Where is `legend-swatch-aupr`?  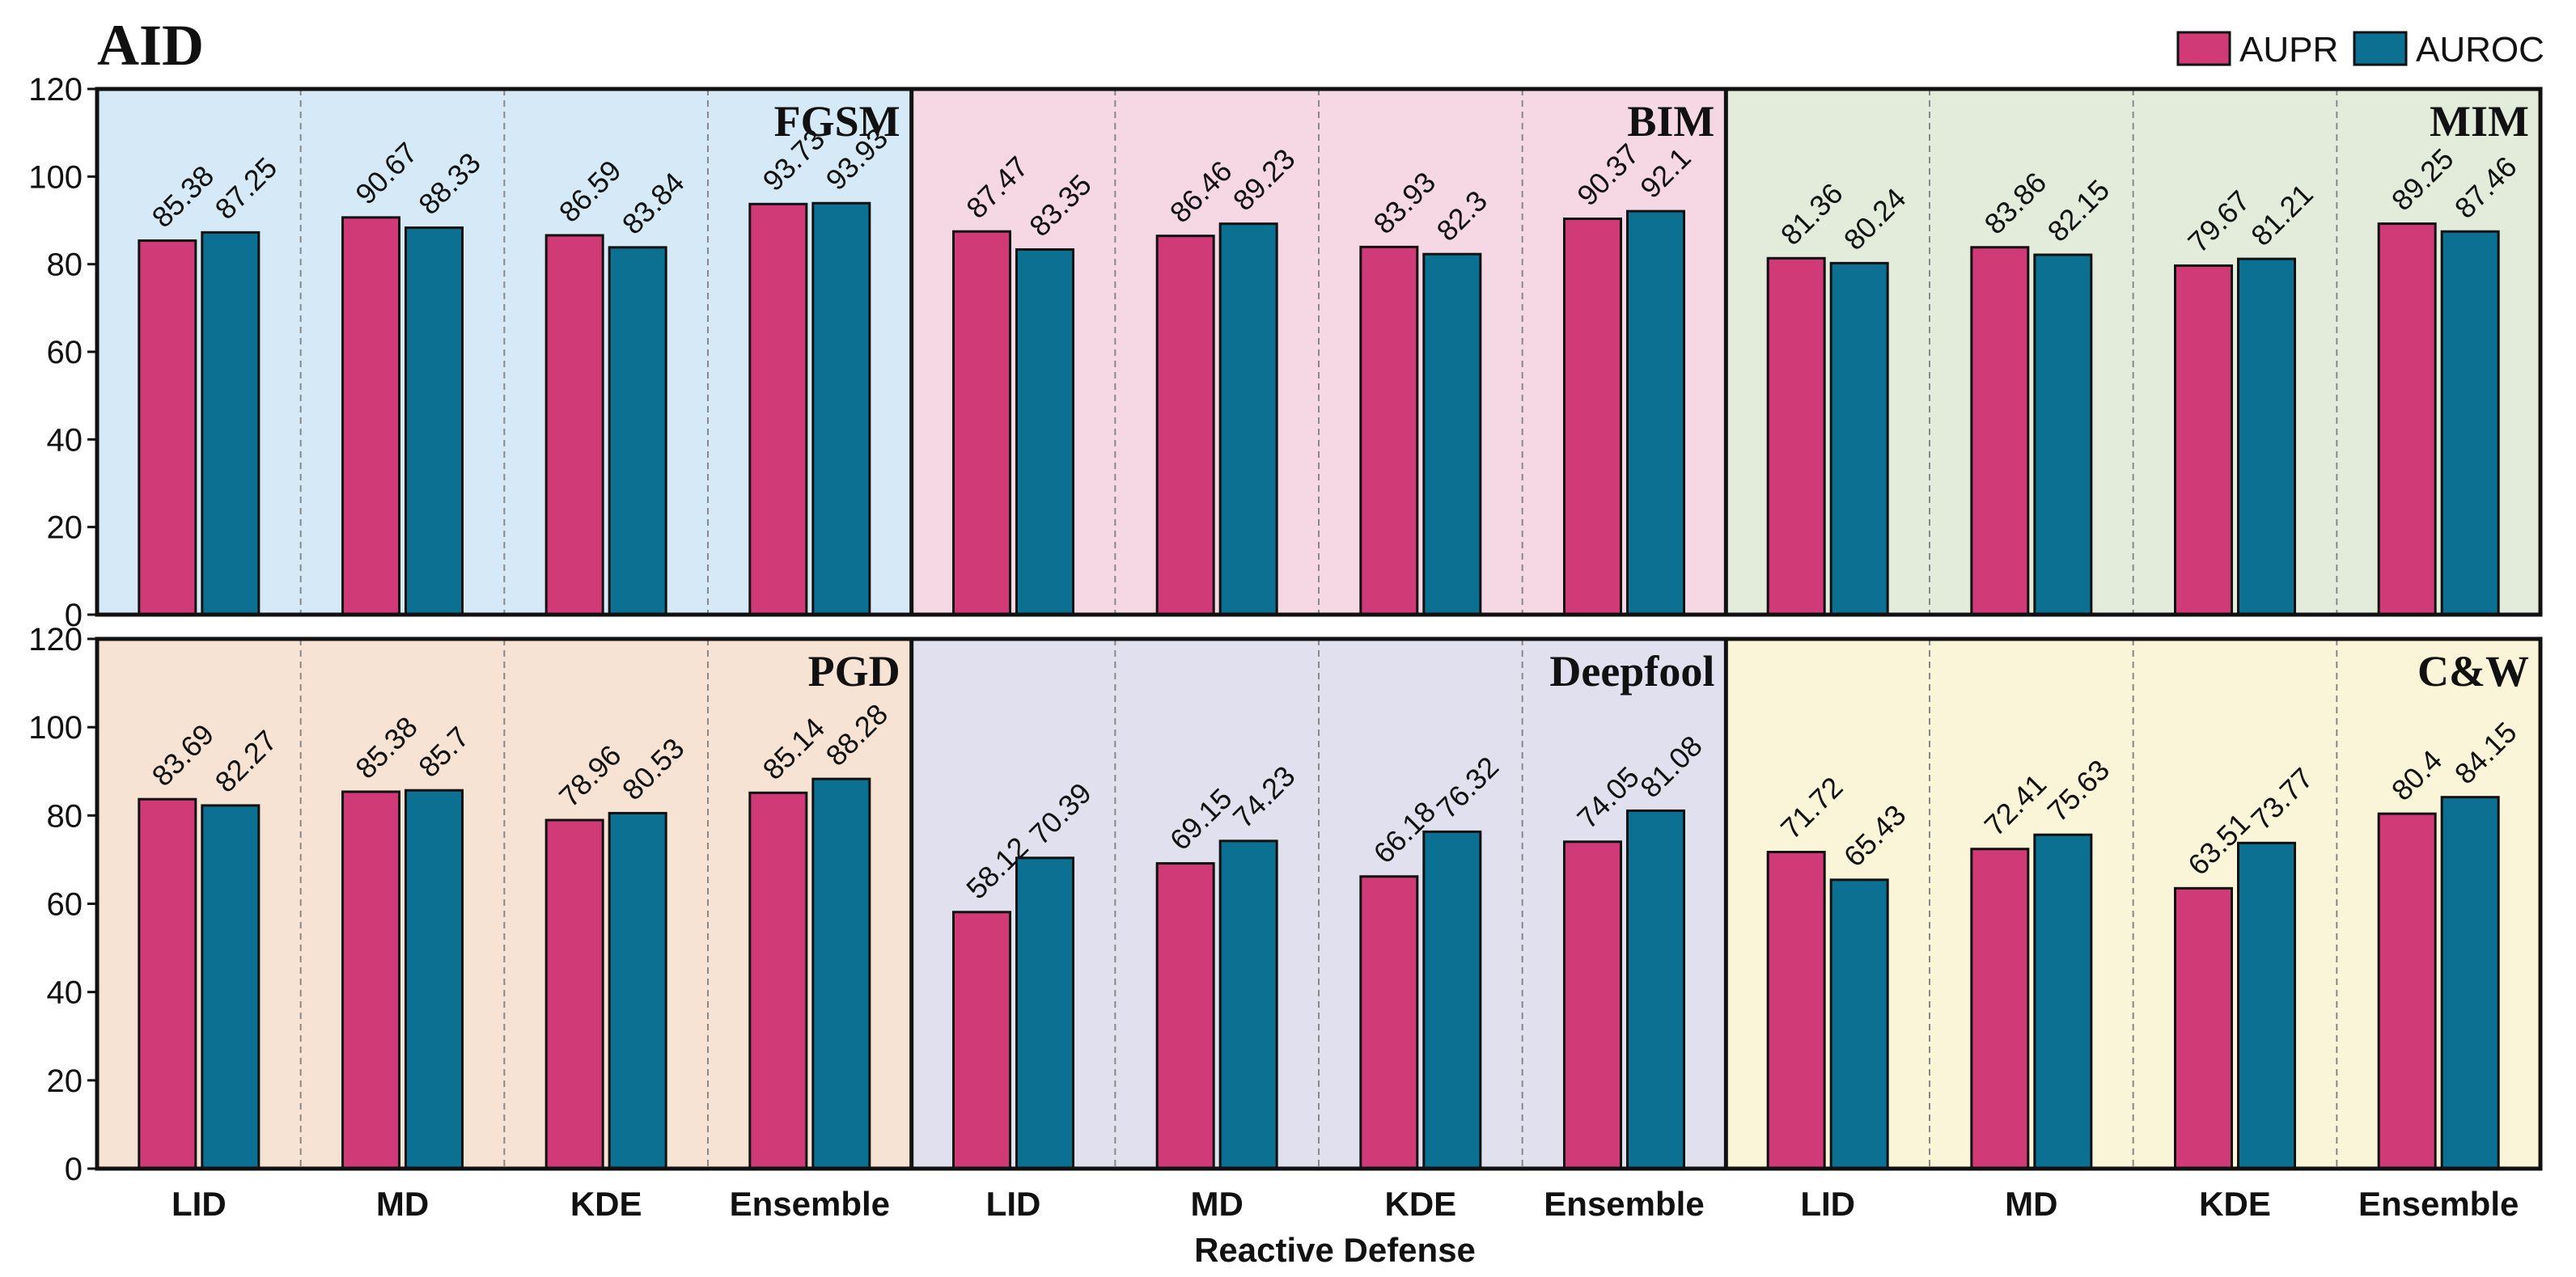 legend-swatch-aupr is located at coordinates (2203, 48).